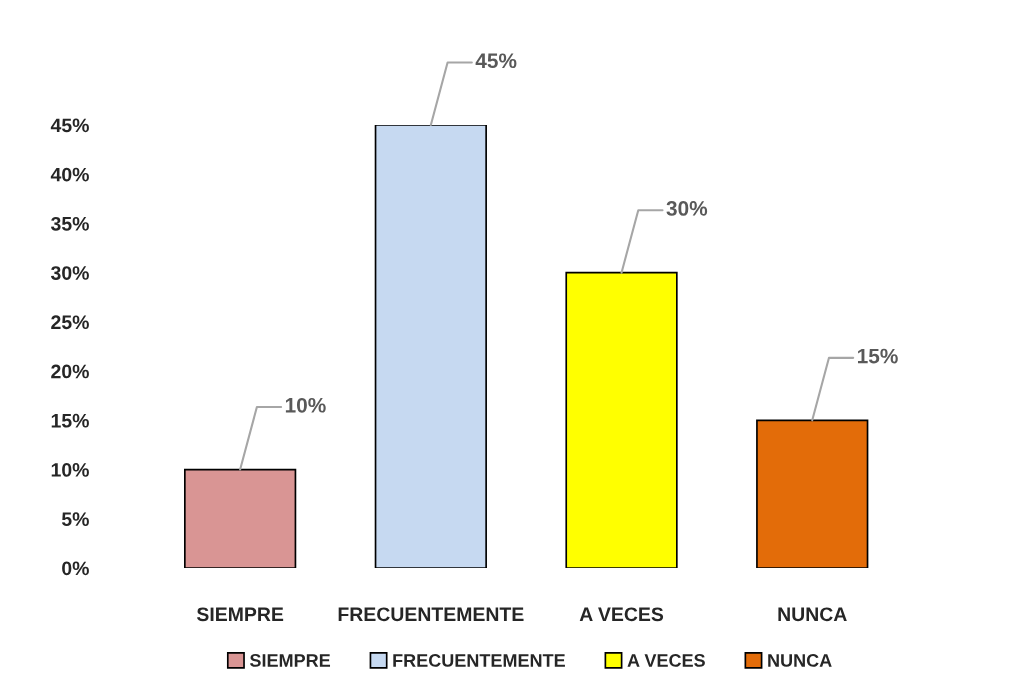 This screenshot has height=683, width=1017. What do you see at coordinates (75, 519) in the screenshot?
I see `y-tick-label: 5%` at bounding box center [75, 519].